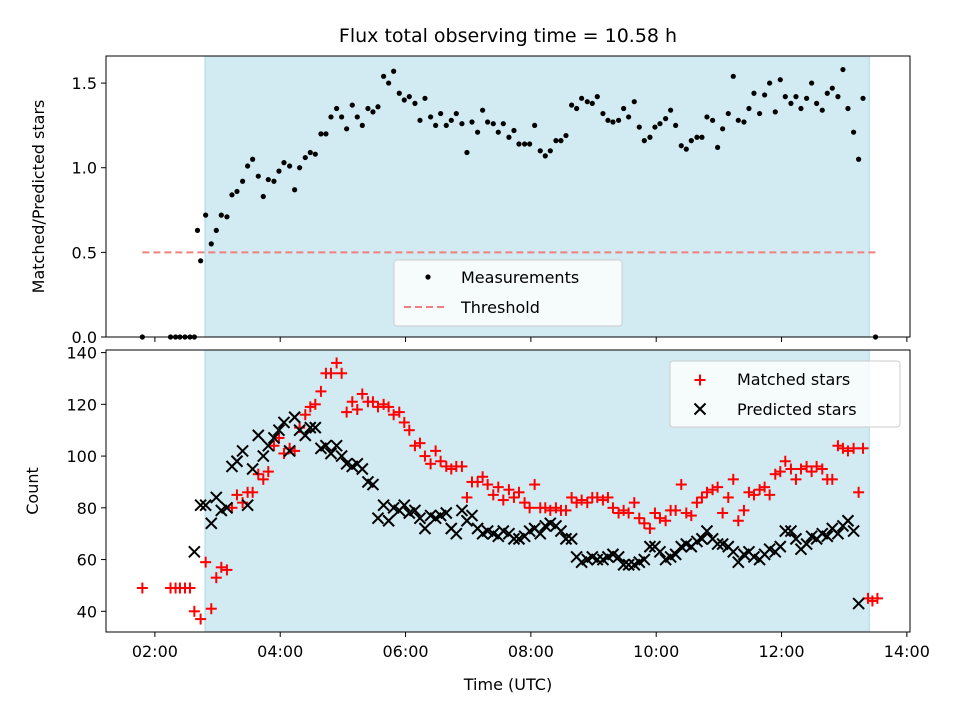  I want to click on top-legend-box, so click(508, 293).